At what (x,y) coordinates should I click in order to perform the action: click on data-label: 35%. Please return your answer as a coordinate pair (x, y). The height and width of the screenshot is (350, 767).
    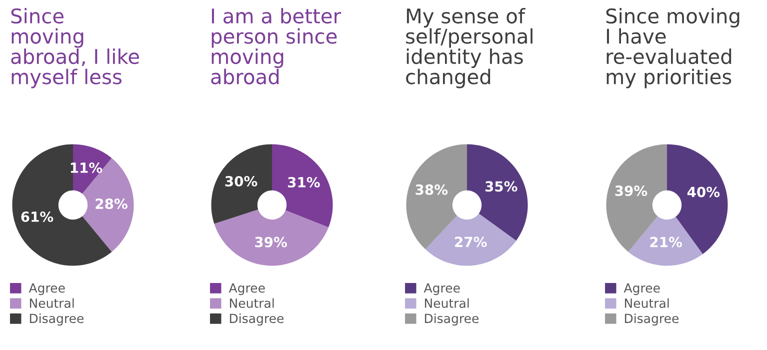
    Looking at the image, I should click on (501, 186).